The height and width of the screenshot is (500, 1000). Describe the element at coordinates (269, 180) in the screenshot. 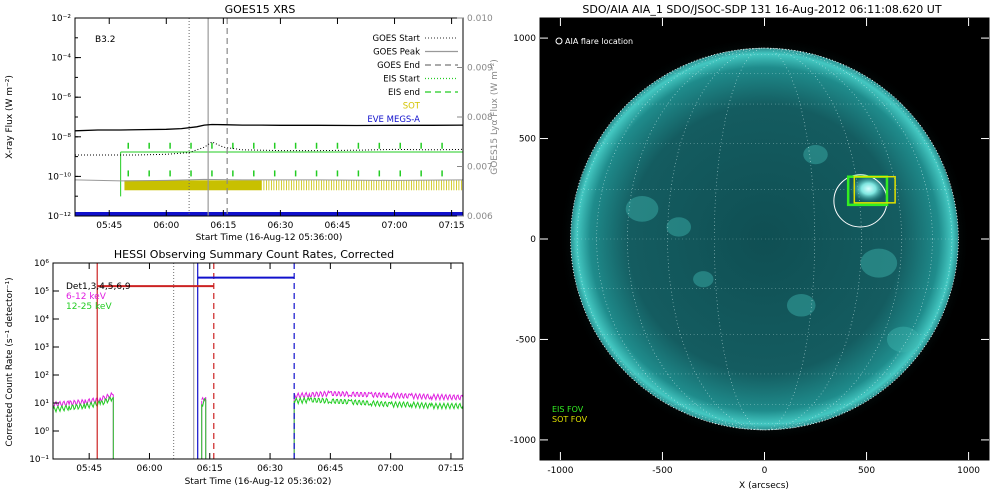

I see `goes-lya-line` at that location.